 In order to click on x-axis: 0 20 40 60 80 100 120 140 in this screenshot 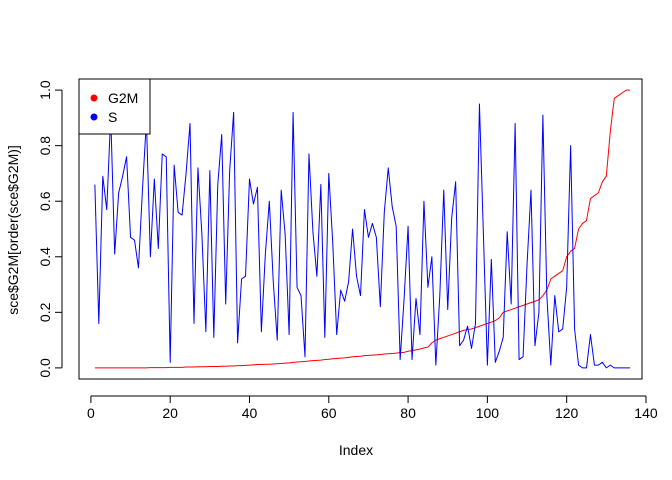, I will do `click(372, 408)`.